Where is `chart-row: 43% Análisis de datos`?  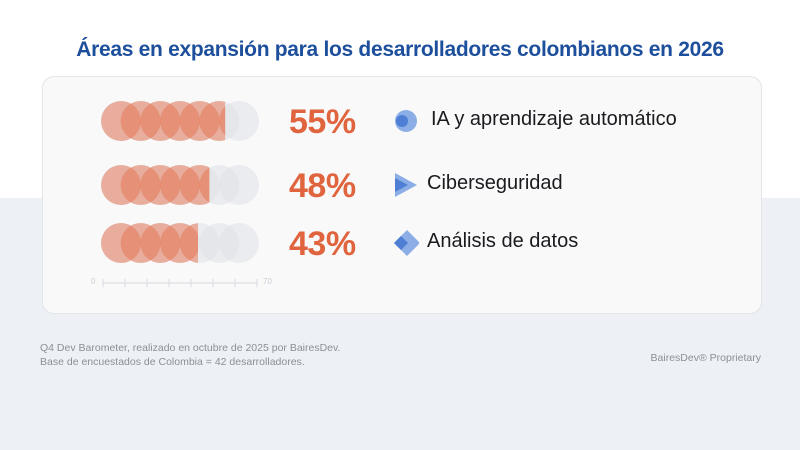 chart-row: 43% Análisis de datos is located at coordinates (403, 243).